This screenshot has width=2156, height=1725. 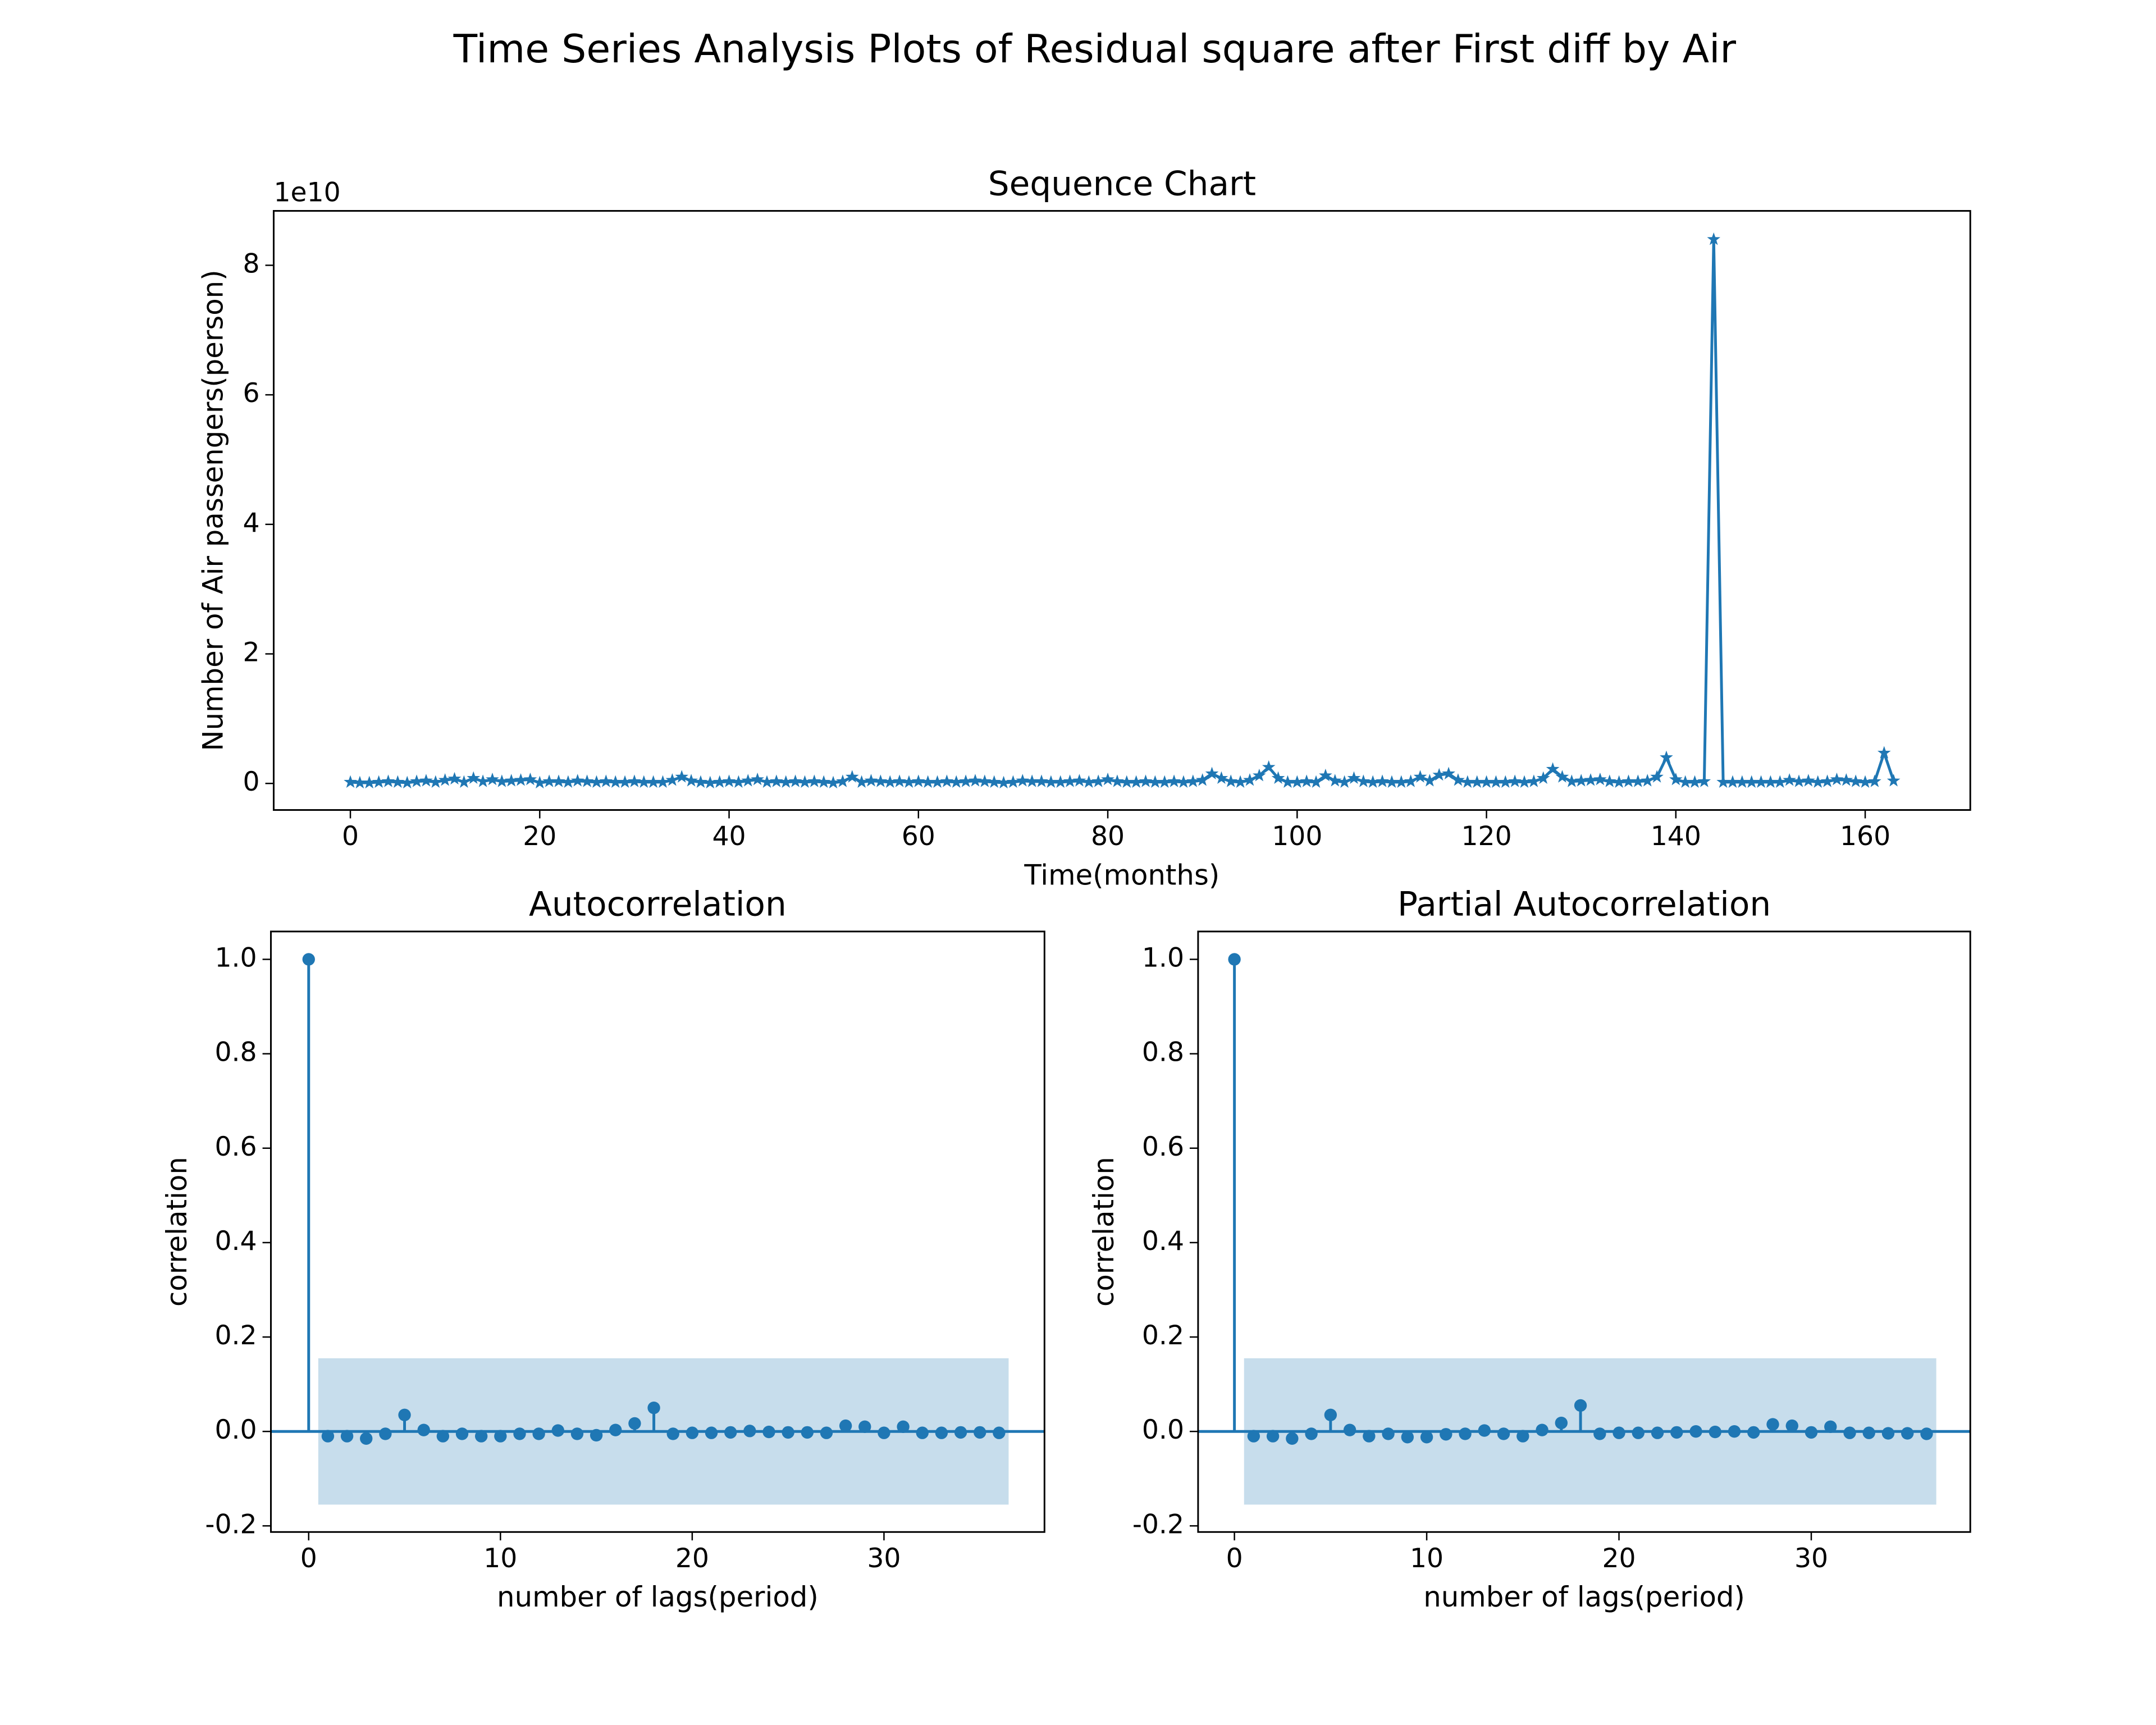 I want to click on y-tick-label: -0.2, so click(x=1158, y=1524).